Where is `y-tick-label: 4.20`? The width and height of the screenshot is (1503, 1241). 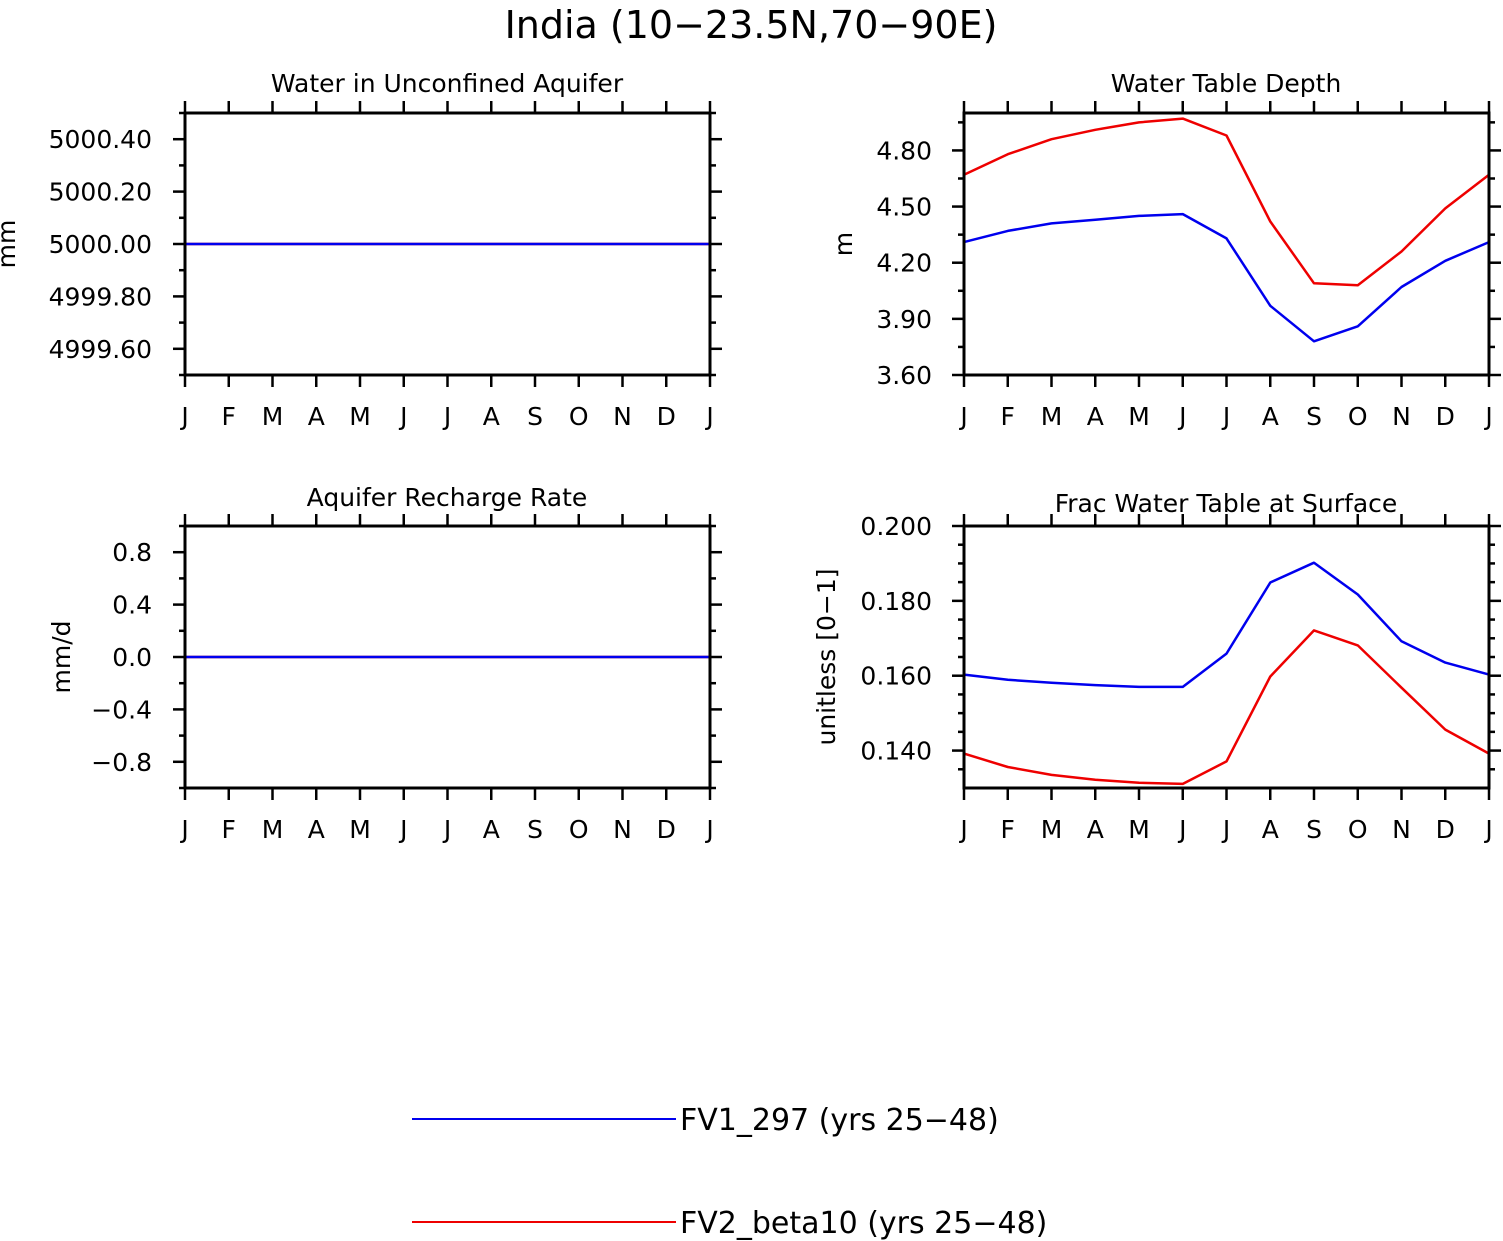
y-tick-label: 4.20 is located at coordinates (904, 263).